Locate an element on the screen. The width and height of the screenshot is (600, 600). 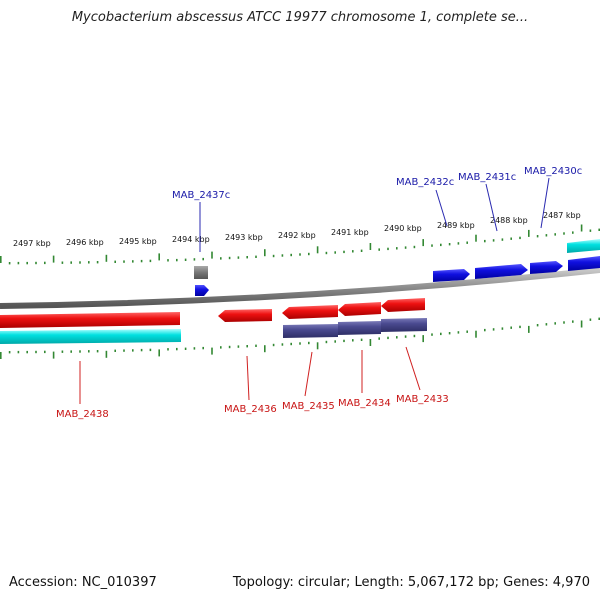
gene-feature-mab-2437c is located at coordinates (202, 290).